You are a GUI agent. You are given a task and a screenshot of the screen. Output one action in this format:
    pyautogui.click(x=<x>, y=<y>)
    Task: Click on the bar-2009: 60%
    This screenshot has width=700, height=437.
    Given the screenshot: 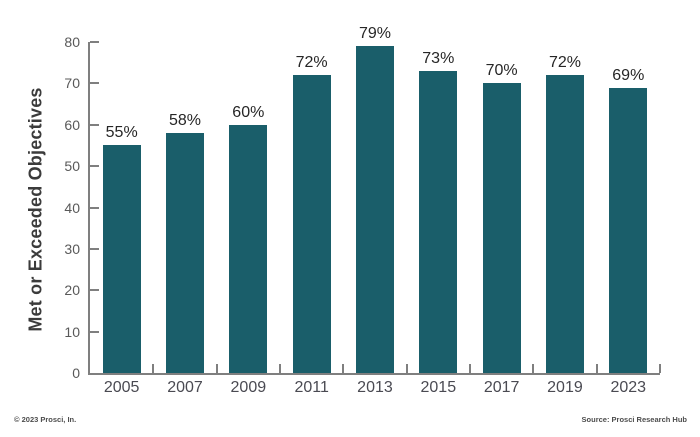 What is the action you would take?
    pyautogui.click(x=248, y=238)
    